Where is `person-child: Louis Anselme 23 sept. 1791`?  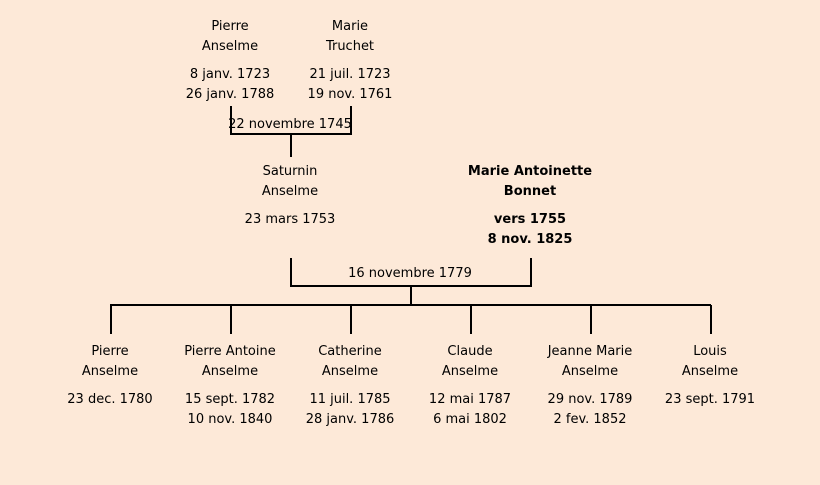 person-child: Louis Anselme 23 sept. 1791 is located at coordinates (710, 376).